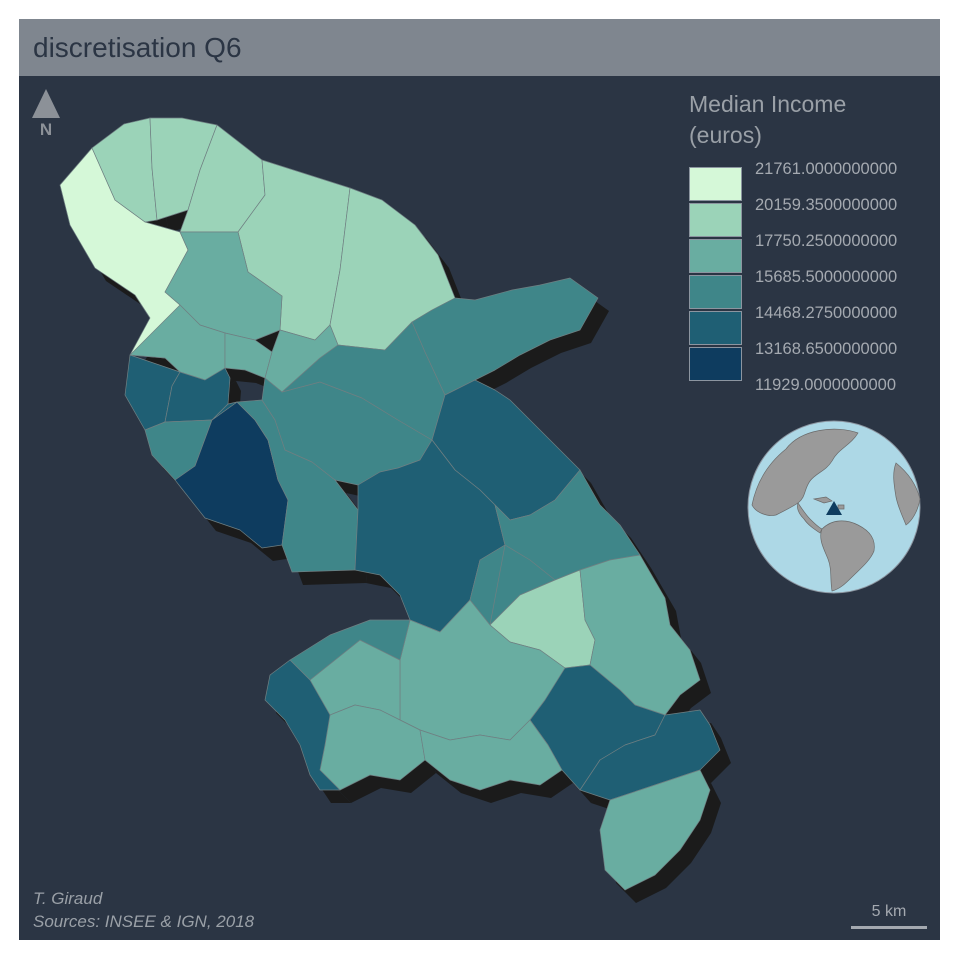 The height and width of the screenshot is (960, 960). What do you see at coordinates (725, 135) in the screenshot?
I see `legend-title-line2: (euros)` at bounding box center [725, 135].